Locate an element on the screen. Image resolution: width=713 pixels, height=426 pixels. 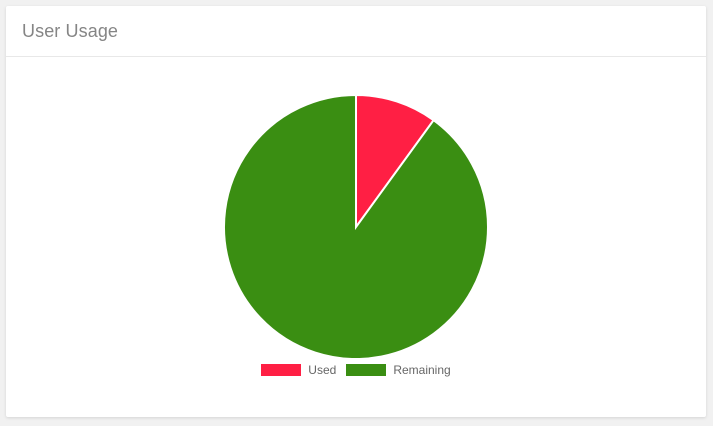
legend-swatch-remaining is located at coordinates (366, 370).